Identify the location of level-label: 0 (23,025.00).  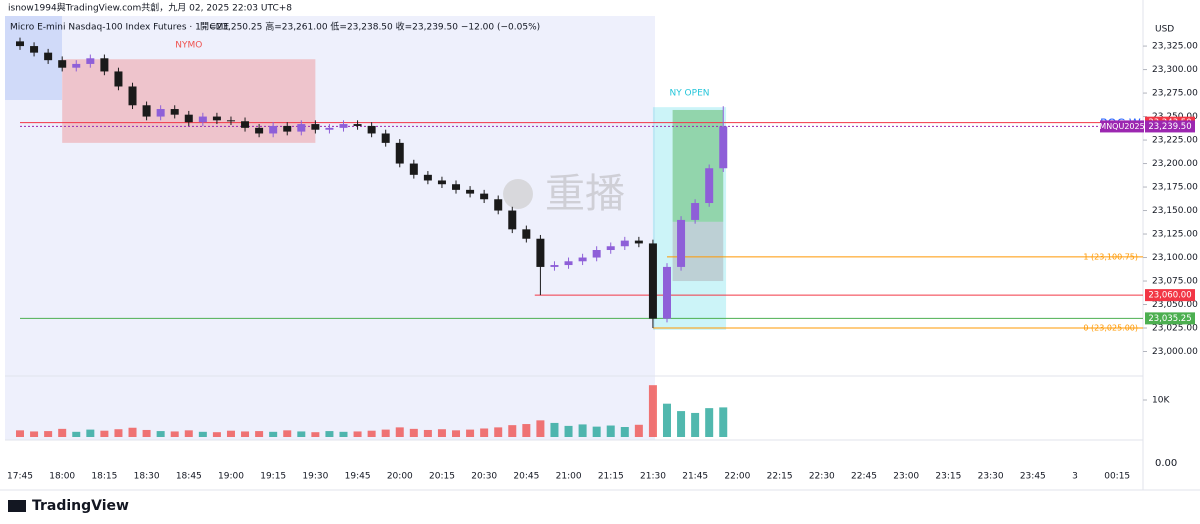
(1110, 328).